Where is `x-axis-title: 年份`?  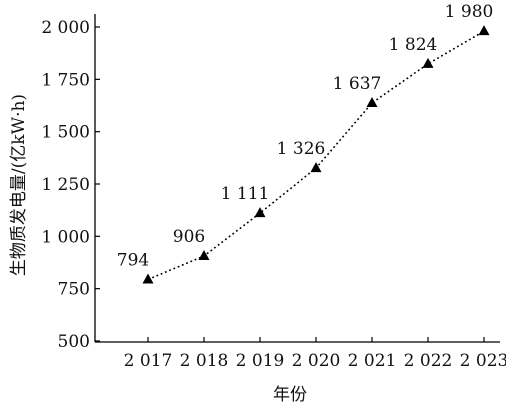 x-axis-title: 年份 is located at coordinates (290, 395).